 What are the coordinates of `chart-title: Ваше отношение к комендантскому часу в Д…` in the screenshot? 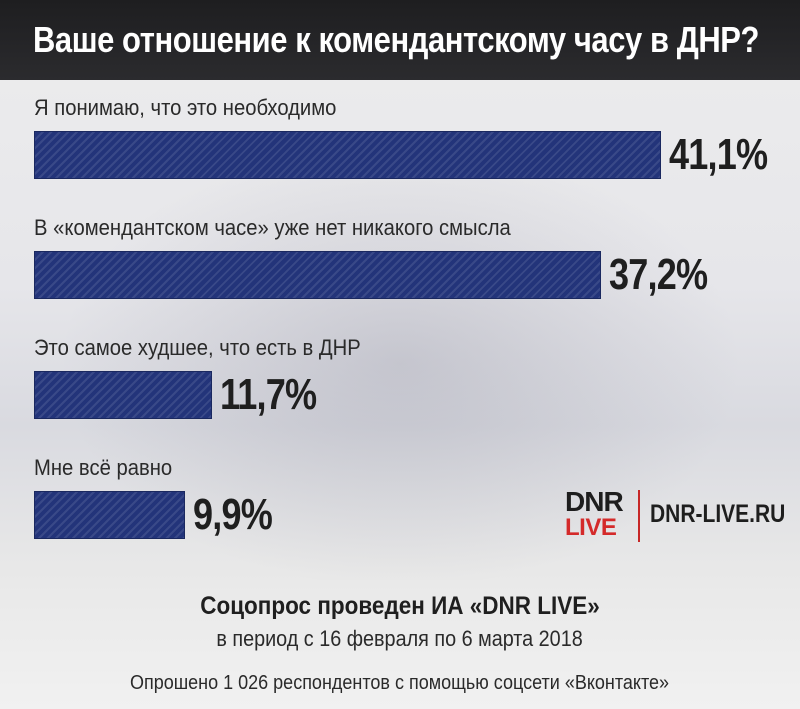 It's located at (396, 39).